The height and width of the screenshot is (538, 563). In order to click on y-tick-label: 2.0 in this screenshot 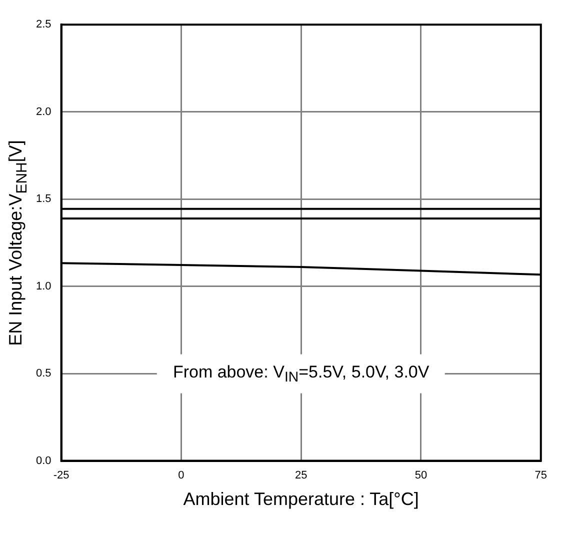, I will do `click(44, 112)`.